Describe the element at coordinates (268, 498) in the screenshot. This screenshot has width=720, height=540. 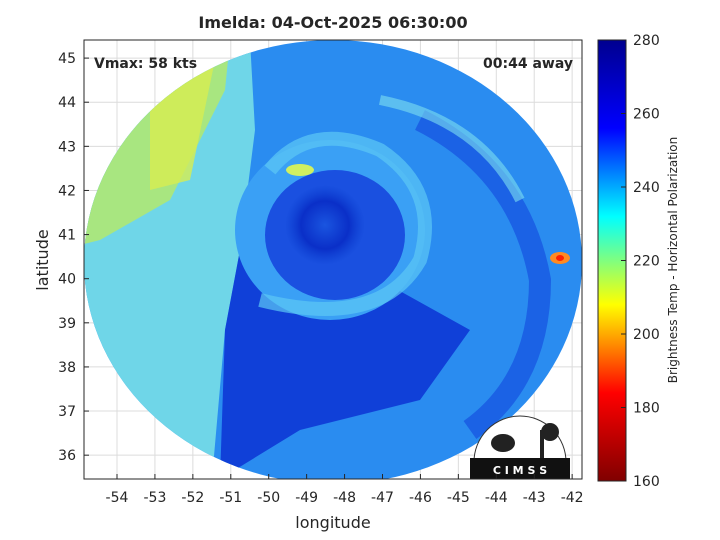
I see `x-tick-label: -50` at that location.